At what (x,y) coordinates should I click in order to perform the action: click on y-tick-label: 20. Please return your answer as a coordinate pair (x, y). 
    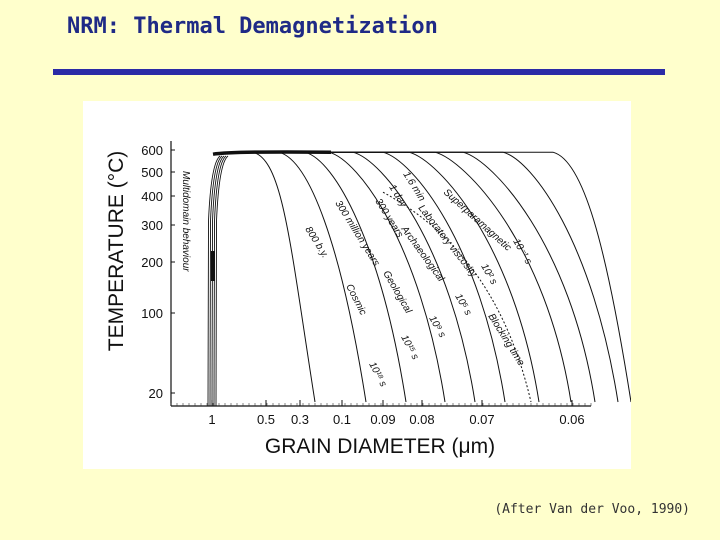
    Looking at the image, I should click on (156, 393).